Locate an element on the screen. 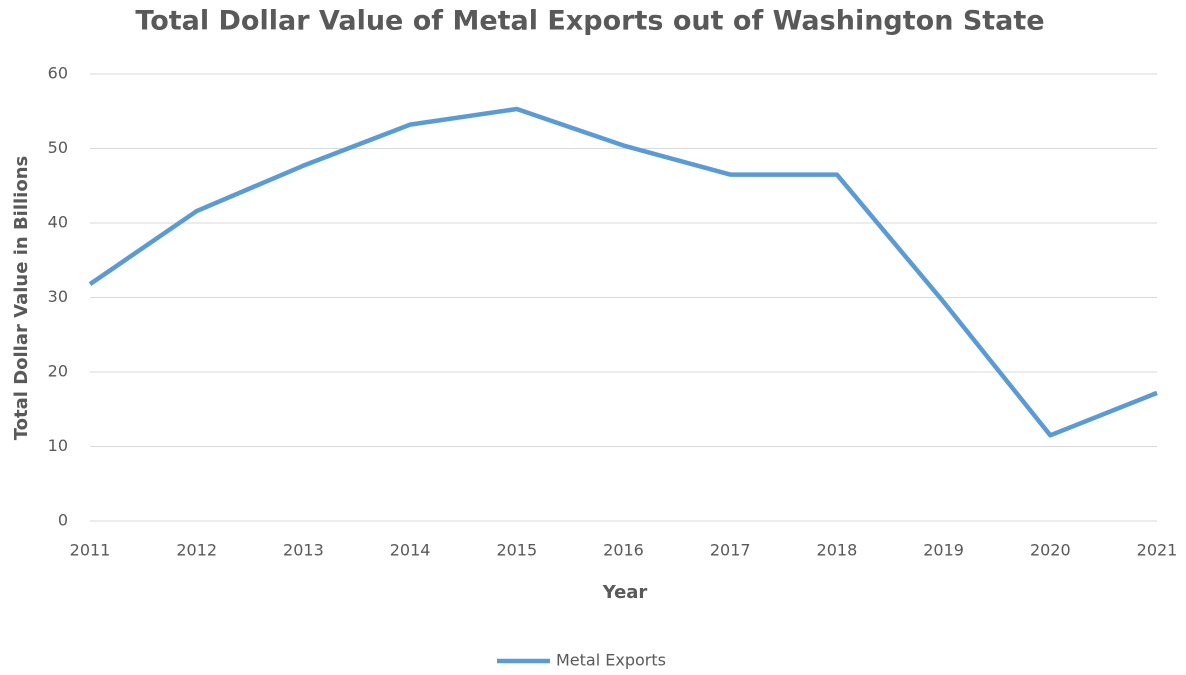 The image size is (1186, 675). y-axis-title: Total Dollar Value in Billions is located at coordinates (21, 298).